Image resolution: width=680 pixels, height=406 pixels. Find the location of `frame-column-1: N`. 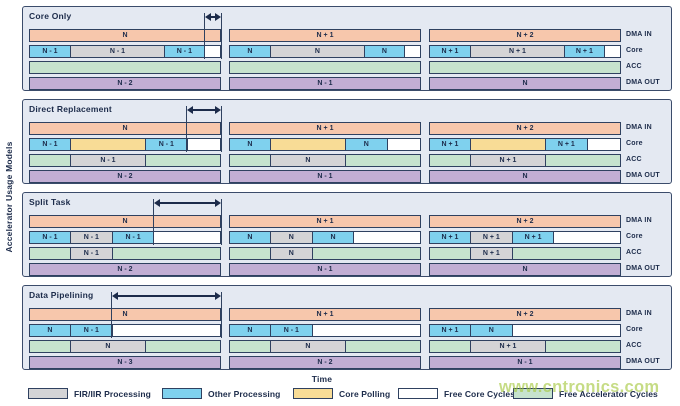

frame-column-1: N is located at coordinates (125, 221).